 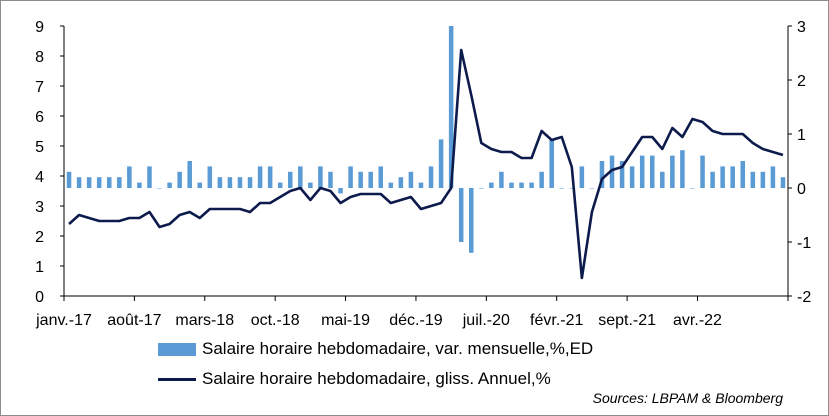 What do you see at coordinates (804, 243) in the screenshot?
I see `right-tick-label: -1` at bounding box center [804, 243].